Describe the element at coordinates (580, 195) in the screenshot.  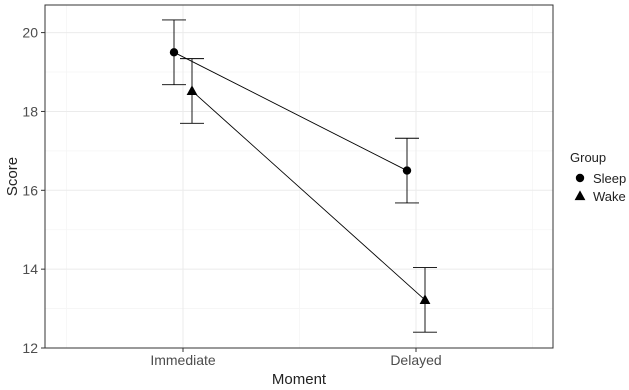
I see `legend-key-wake` at that location.